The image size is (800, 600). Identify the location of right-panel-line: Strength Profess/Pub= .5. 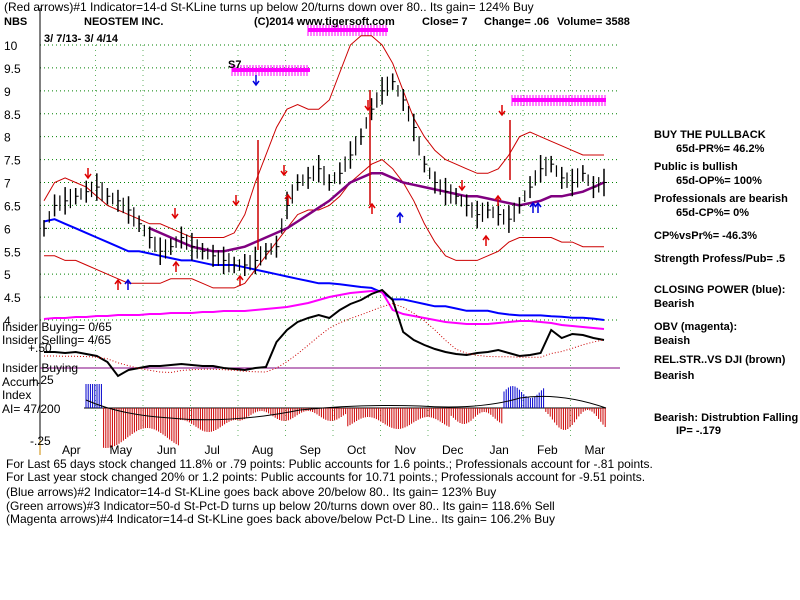
(719, 259).